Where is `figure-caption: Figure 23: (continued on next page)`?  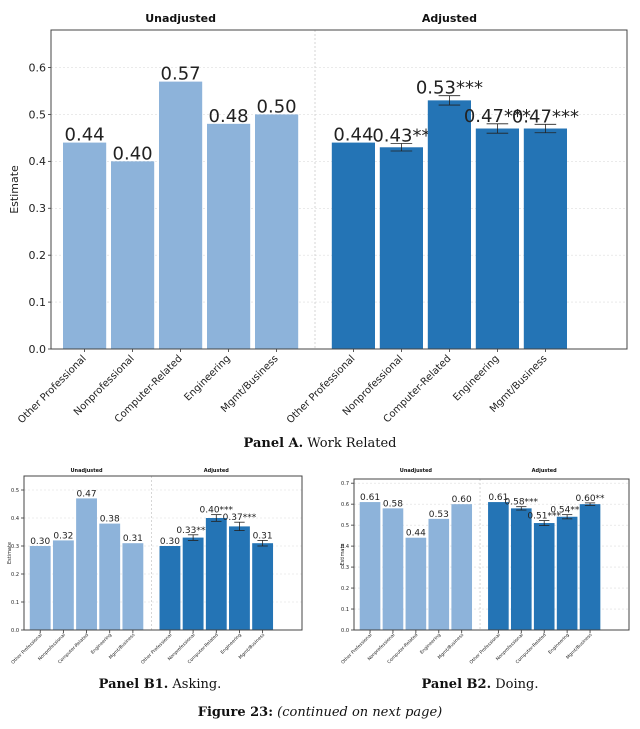
figure-caption: Figure 23: (continued on next page) is located at coordinates (320, 712).